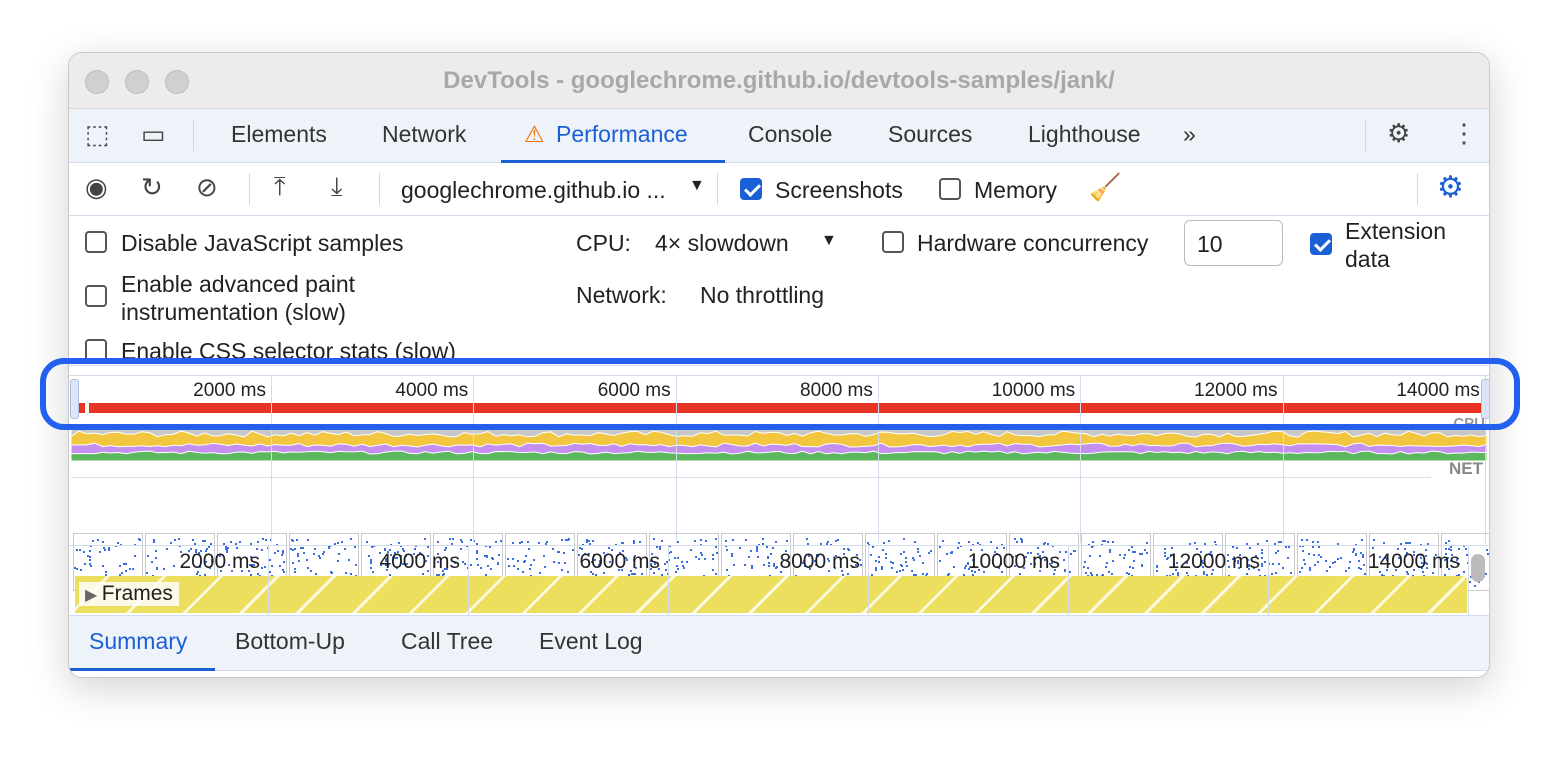 The height and width of the screenshot is (762, 1558). What do you see at coordinates (97, 82) in the screenshot?
I see `close-window-button` at bounding box center [97, 82].